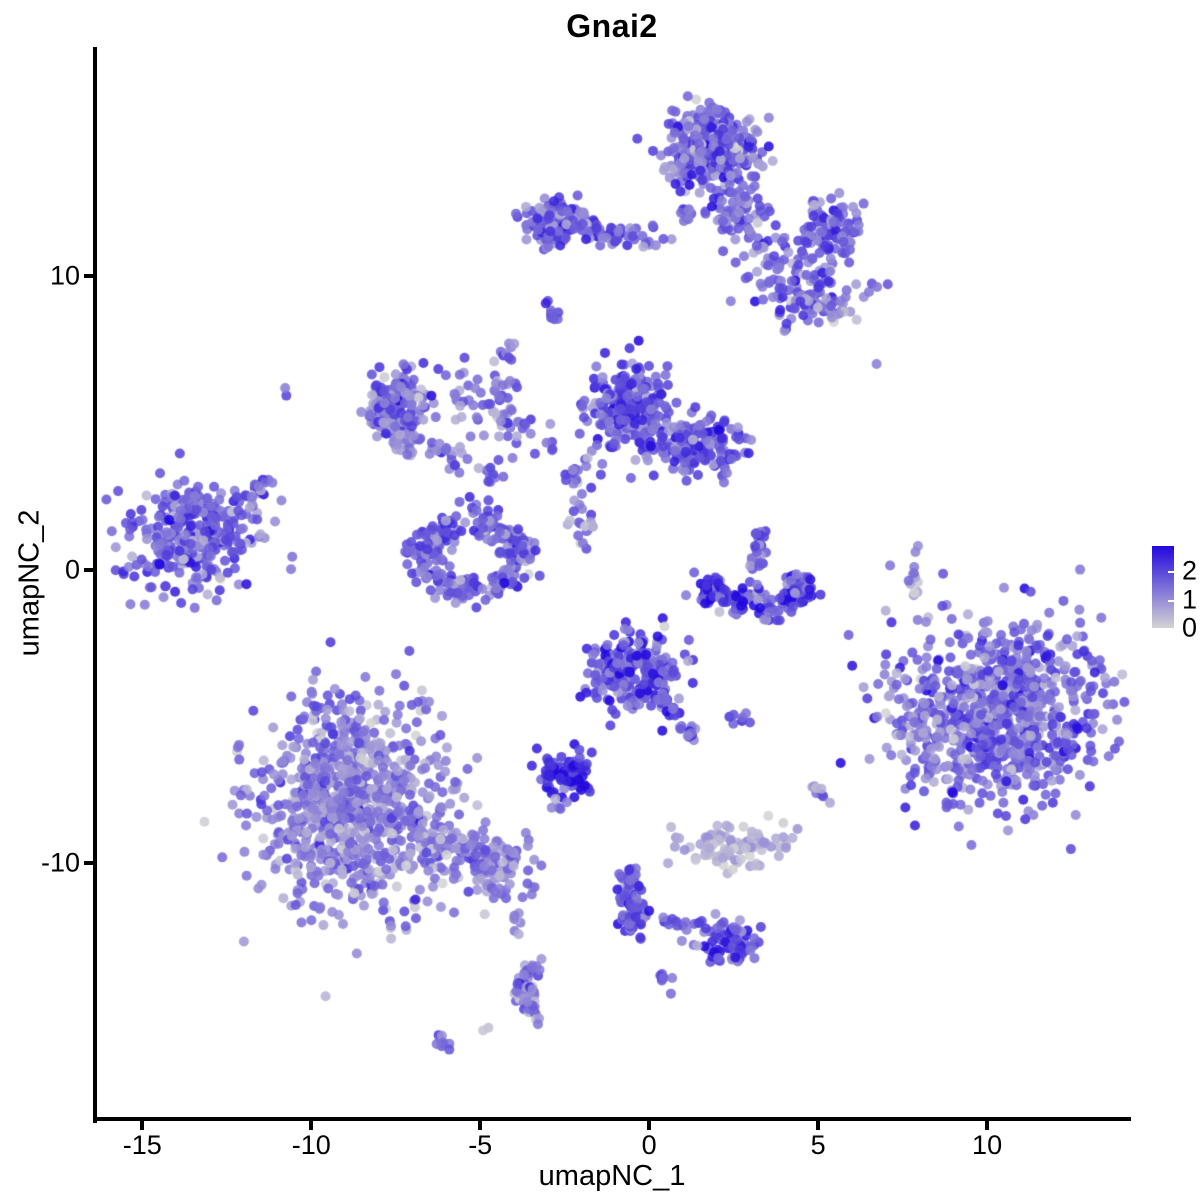 Image resolution: width=1200 pixels, height=1200 pixels. Describe the element at coordinates (1163, 587) in the screenshot. I see `legend-gradient-bar` at that location.